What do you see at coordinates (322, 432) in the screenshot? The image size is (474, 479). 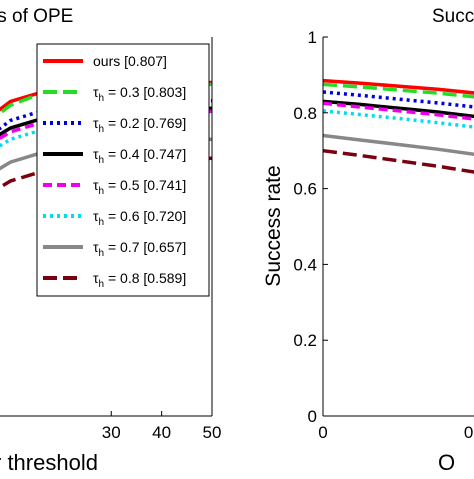 I see `right-x-tick-label: 0` at bounding box center [322, 432].